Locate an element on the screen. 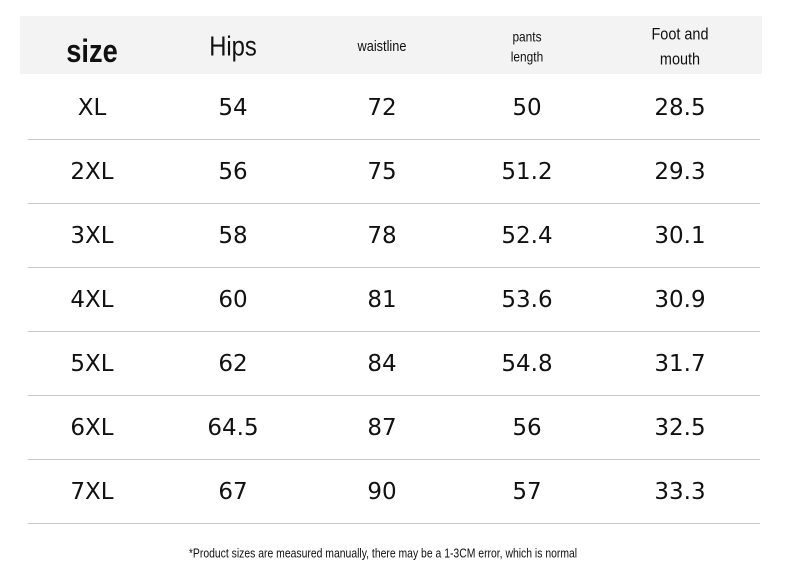 The image size is (790, 582). table-cell: 51.2 is located at coordinates (527, 172).